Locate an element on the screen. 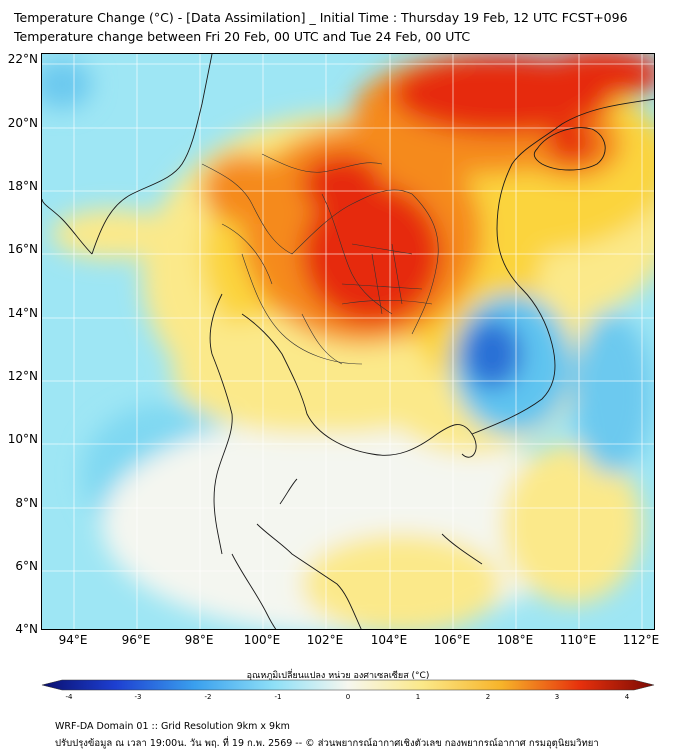 This screenshot has width=676, height=756. lat-tick-label: 4°N is located at coordinates (26, 629).